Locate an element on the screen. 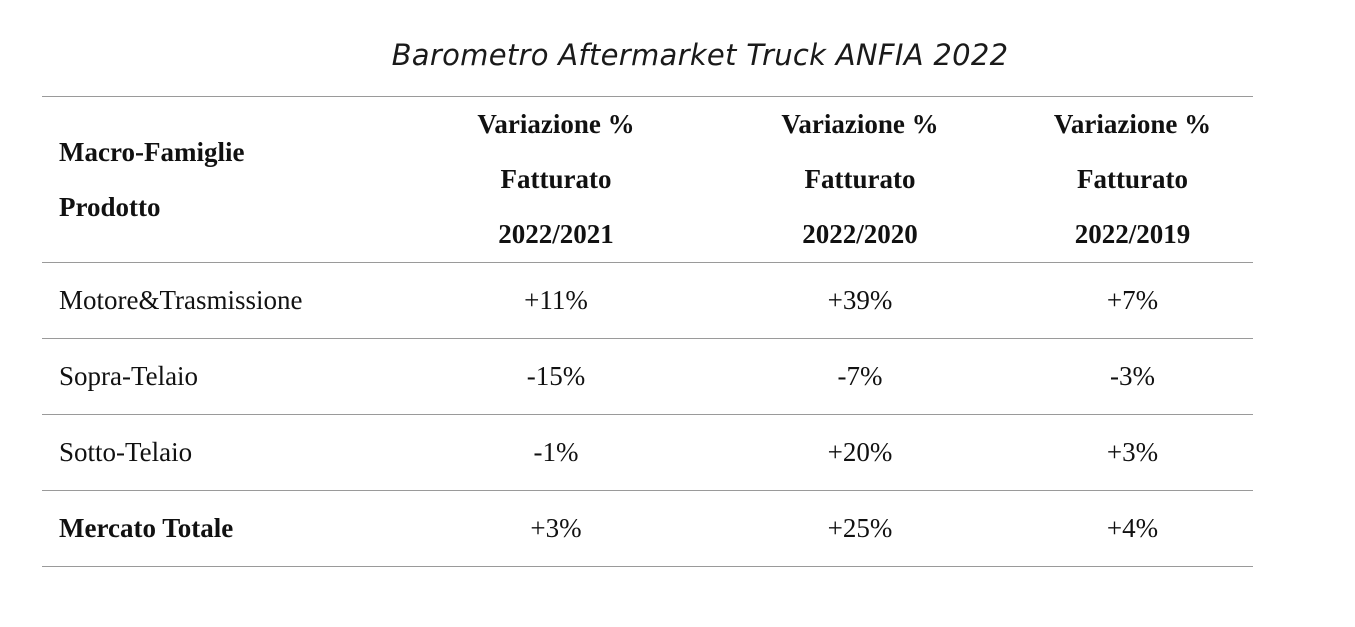 This screenshot has height=627, width=1355. cell-value: +25% is located at coordinates (860, 528).